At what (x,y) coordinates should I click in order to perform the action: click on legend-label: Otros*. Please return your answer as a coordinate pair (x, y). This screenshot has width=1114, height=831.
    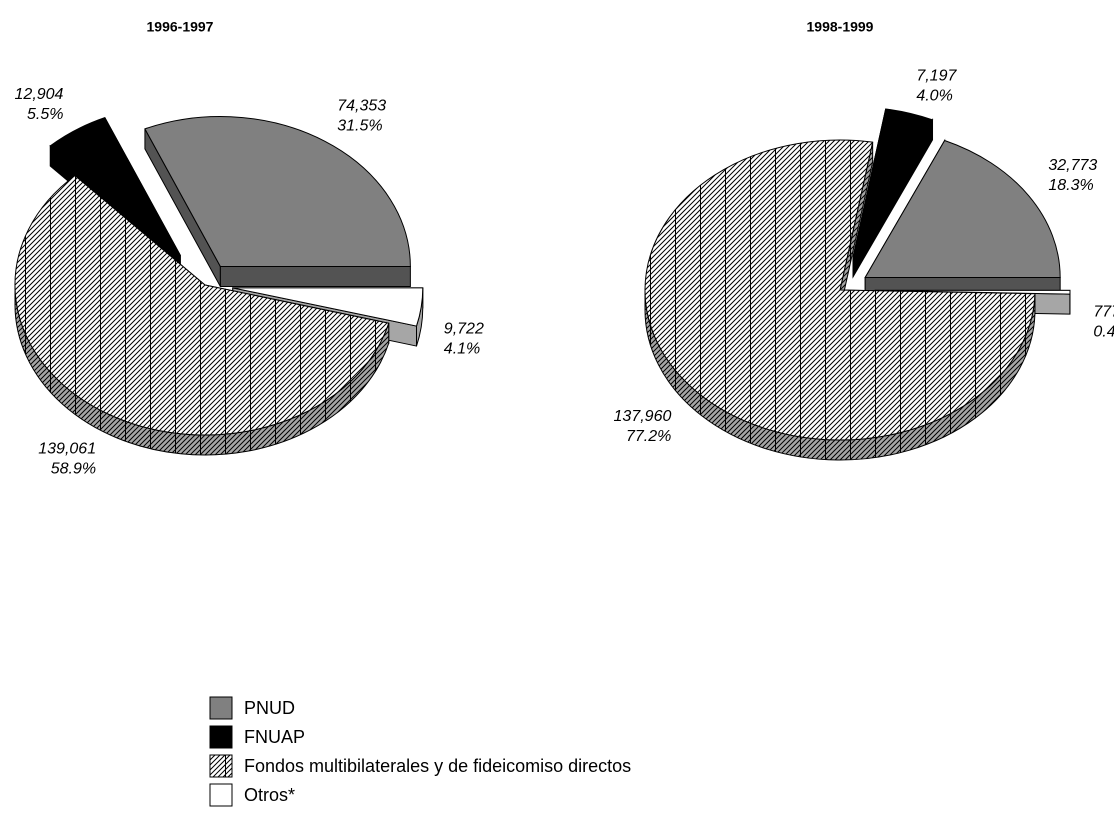
    Looking at the image, I should click on (269, 795).